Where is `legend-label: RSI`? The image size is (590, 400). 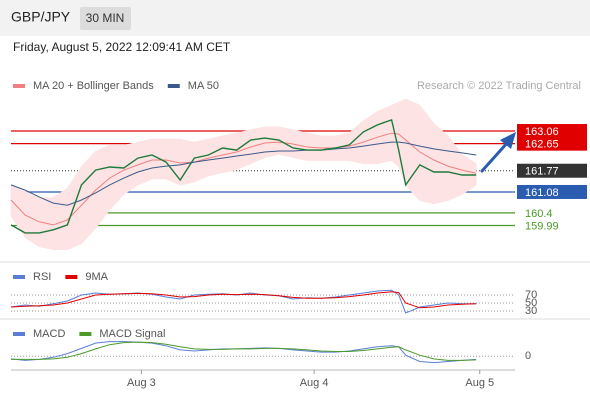
legend-label: RSI is located at coordinates (42, 277).